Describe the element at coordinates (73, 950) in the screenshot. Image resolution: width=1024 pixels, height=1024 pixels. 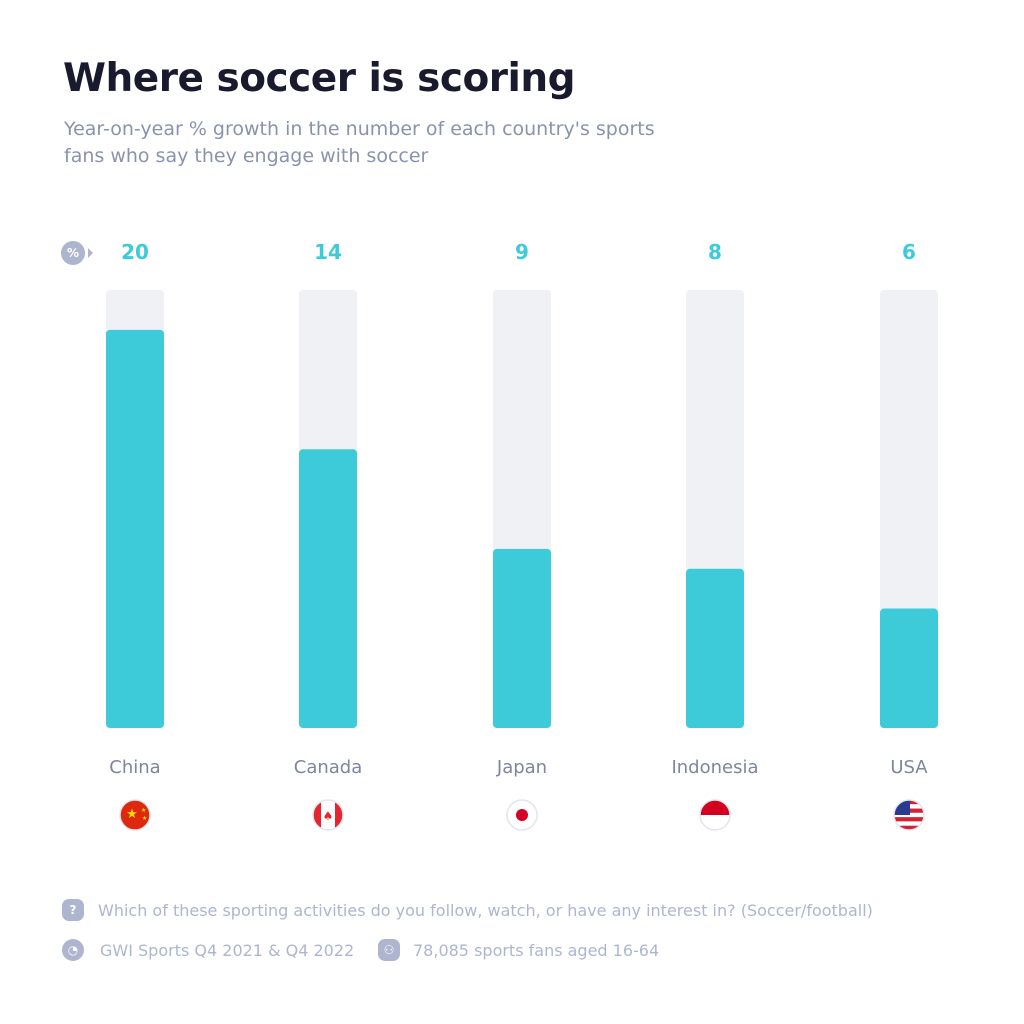
I see `source-chart-icon: ◔` at that location.